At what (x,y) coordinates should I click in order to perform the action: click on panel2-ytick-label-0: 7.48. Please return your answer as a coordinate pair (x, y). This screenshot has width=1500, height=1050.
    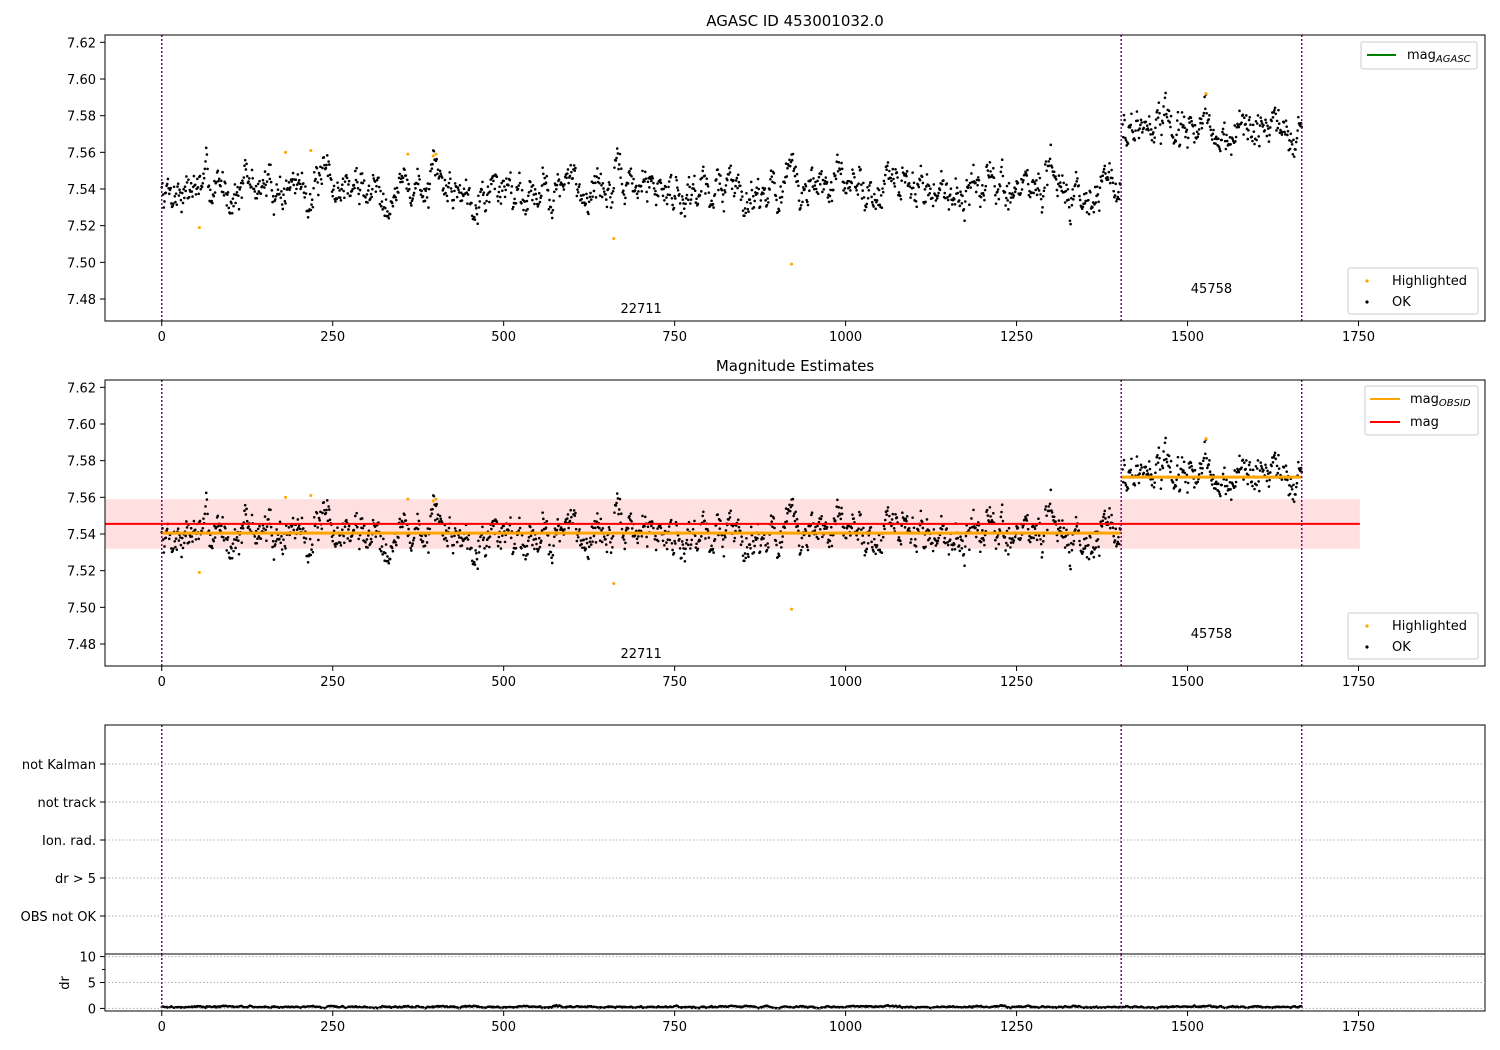
    Looking at the image, I should click on (81, 645).